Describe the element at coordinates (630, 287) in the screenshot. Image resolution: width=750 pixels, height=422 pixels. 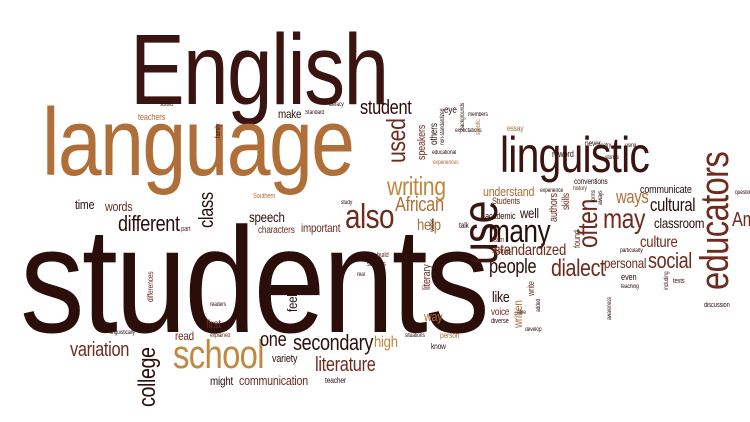
I see `word-teaching: teaching` at that location.